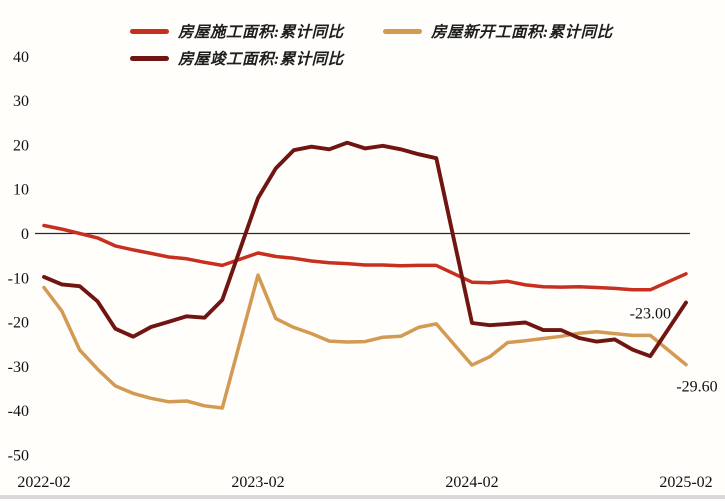 This screenshot has height=501, width=725. Describe the element at coordinates (650, 313) in the screenshot. I see `data-label: -23.00` at that location.